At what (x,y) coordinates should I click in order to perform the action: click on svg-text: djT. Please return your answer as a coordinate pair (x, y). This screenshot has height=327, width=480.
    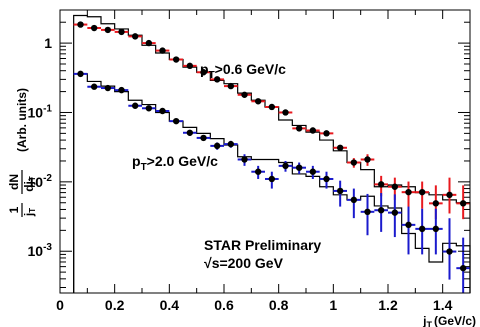
    Looking at the image, I should click on (29, 184).